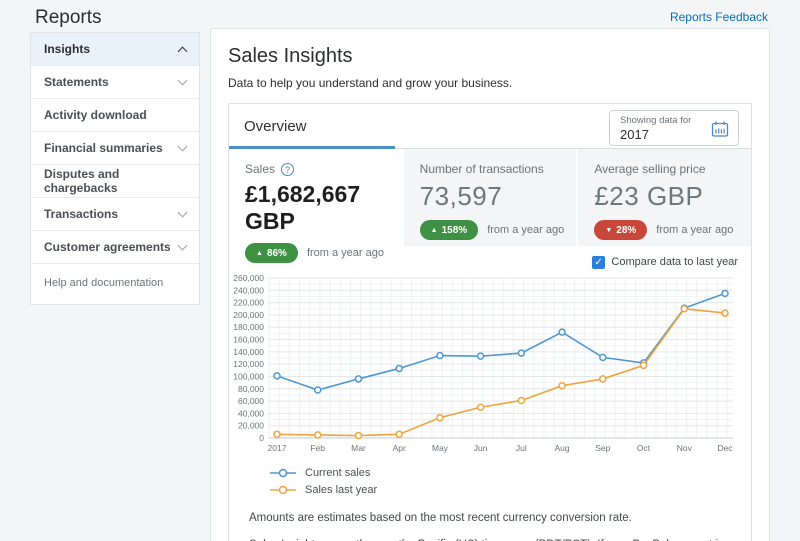  I want to click on svg-text: 60,000, so click(251, 401).